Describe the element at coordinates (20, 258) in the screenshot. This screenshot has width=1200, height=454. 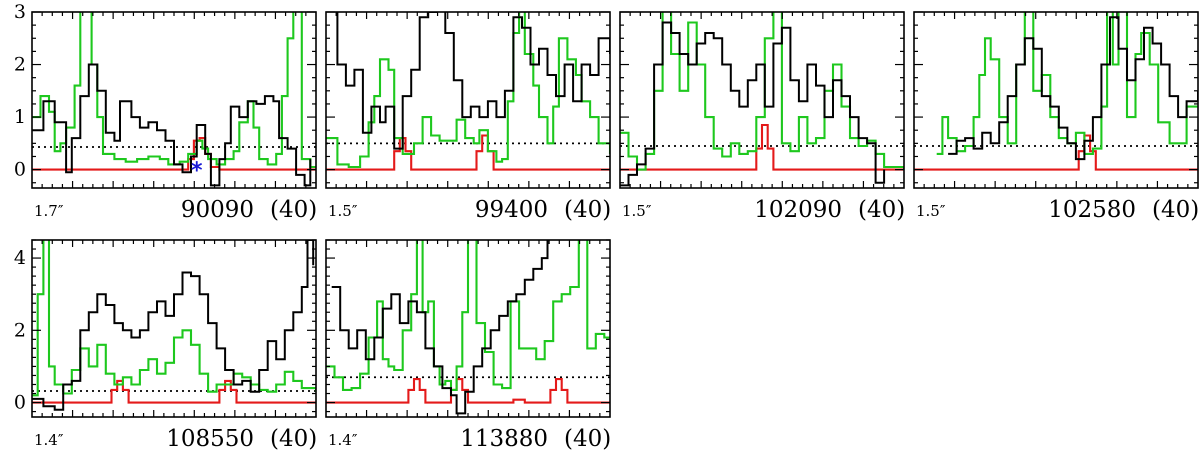
I see `y-tick-label: 4` at that location.